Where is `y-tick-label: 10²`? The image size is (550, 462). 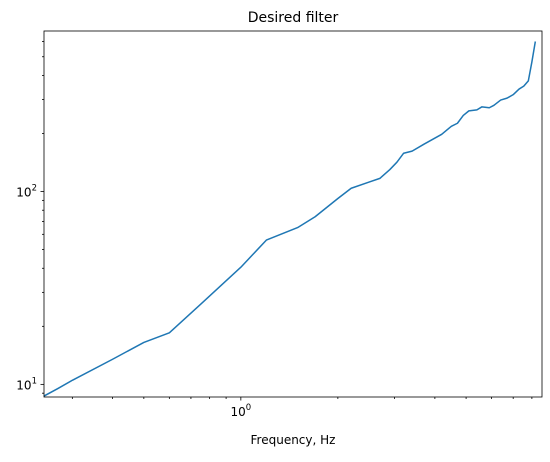 y-tick-label: 10² is located at coordinates (26, 192).